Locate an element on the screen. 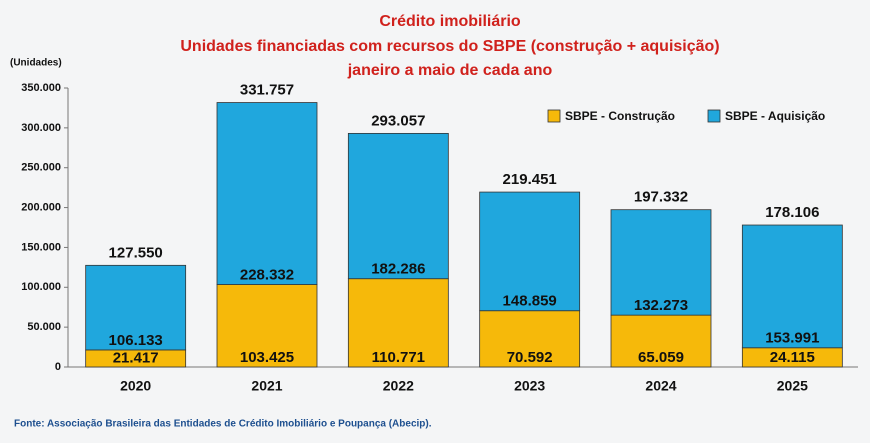 The image size is (870, 443). chart-title: Crédito imobiliário is located at coordinates (450, 21).